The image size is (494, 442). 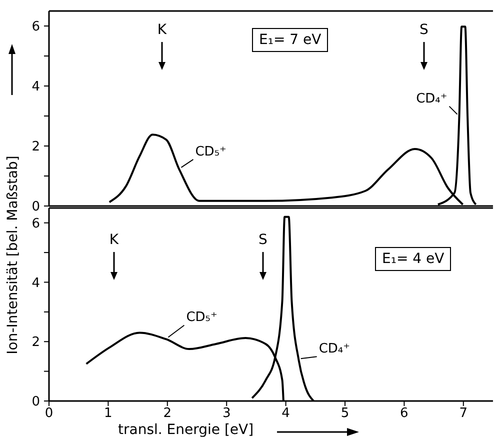 What do you see at coordinates (13, 255) in the screenshot?
I see `y-axis-title: Ion-Intensität [bel. Maßstab]` at bounding box center [13, 255].